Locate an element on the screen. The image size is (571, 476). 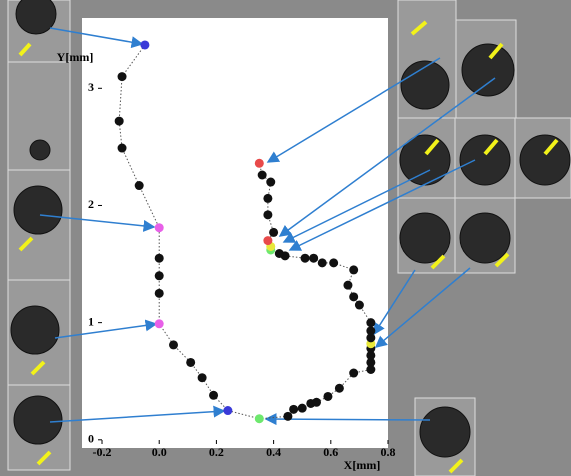
y-tick-label: 1 is located at coordinates (91, 321).